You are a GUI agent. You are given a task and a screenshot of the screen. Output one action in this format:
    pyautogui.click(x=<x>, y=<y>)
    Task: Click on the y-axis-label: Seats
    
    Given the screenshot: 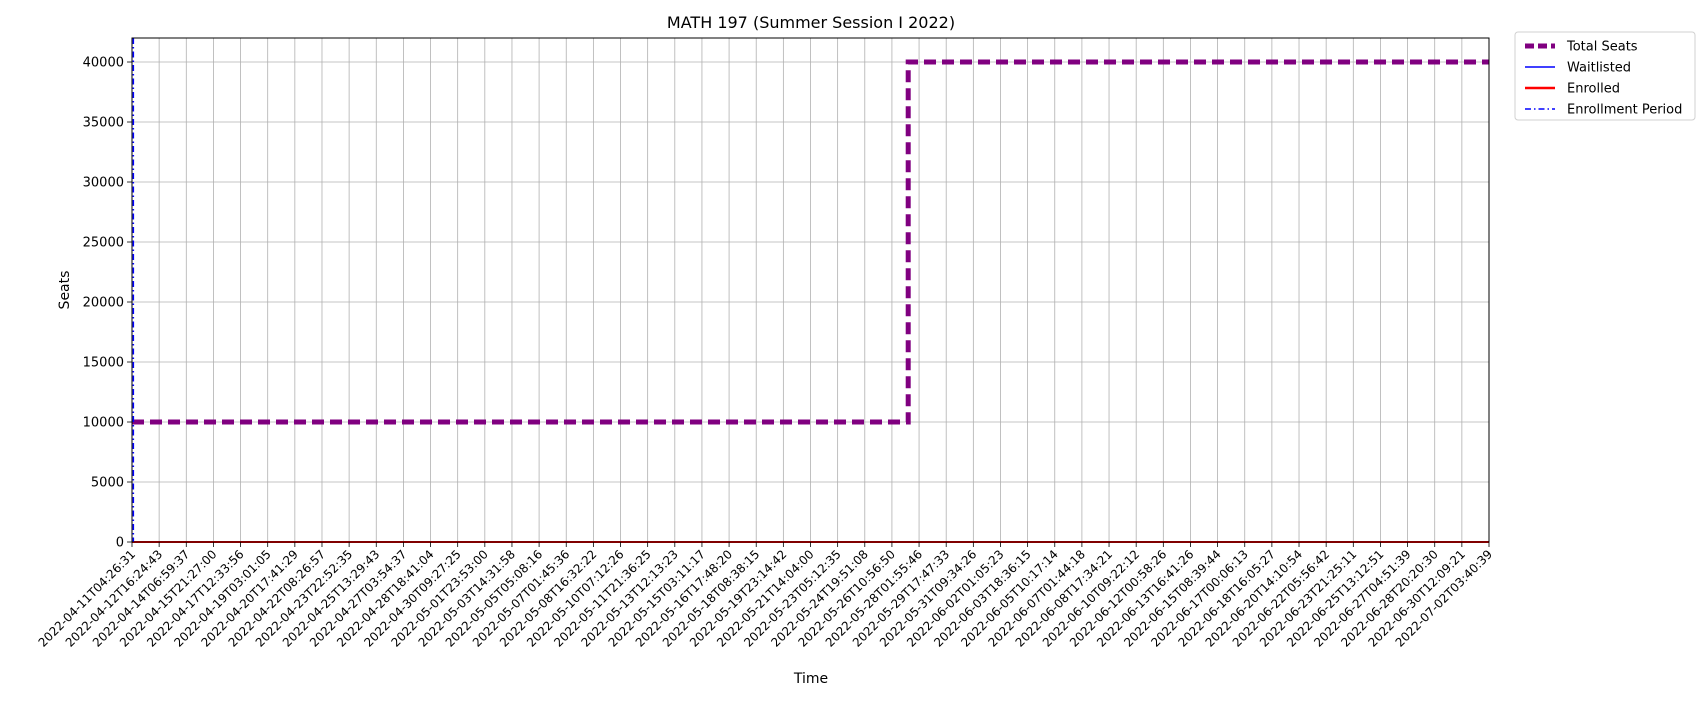 What is the action you would take?
    pyautogui.click(x=65, y=290)
    